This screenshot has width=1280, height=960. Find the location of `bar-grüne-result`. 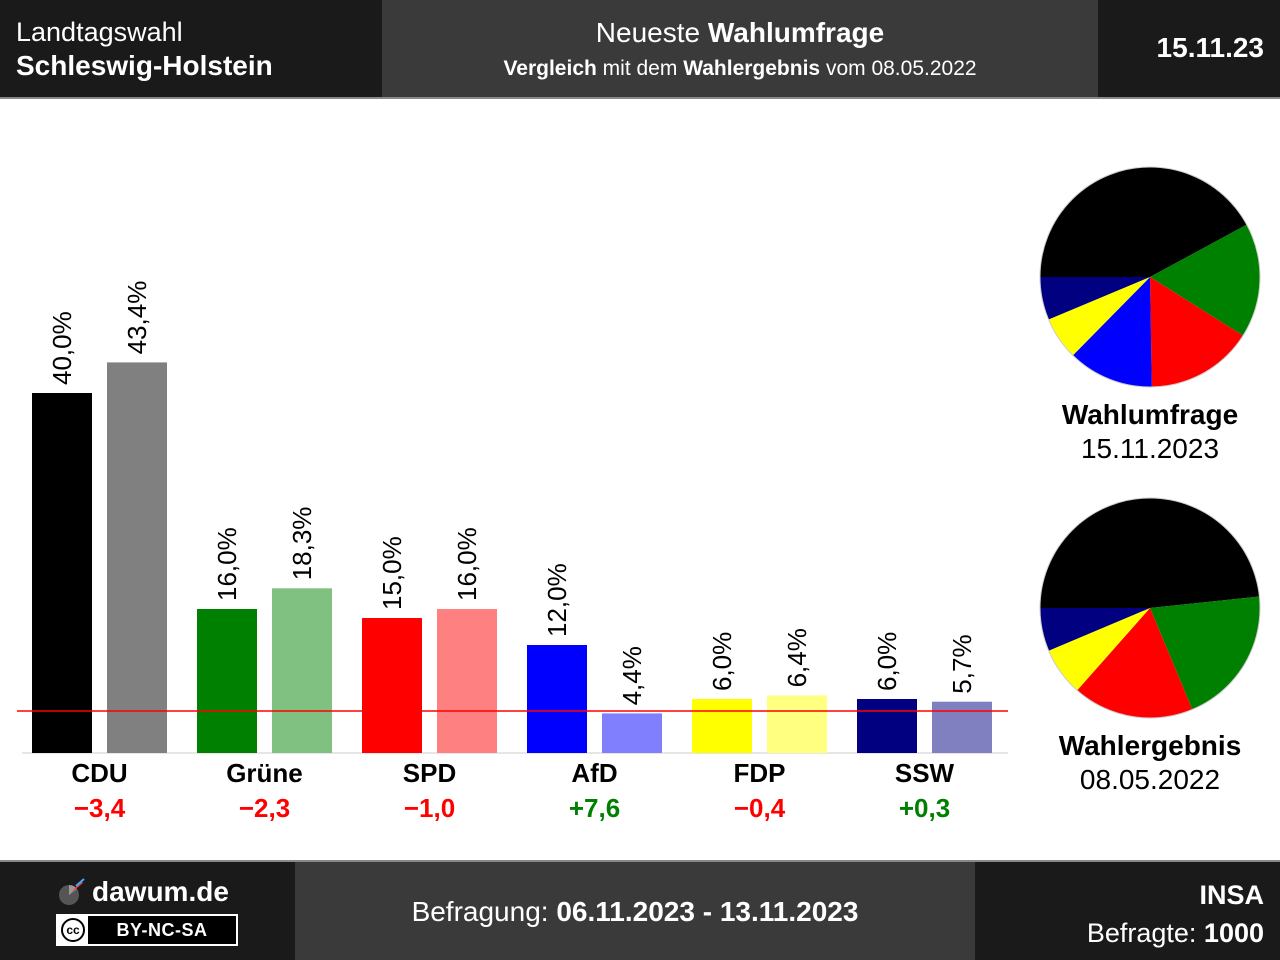

bar-grüne-result is located at coordinates (302, 670).